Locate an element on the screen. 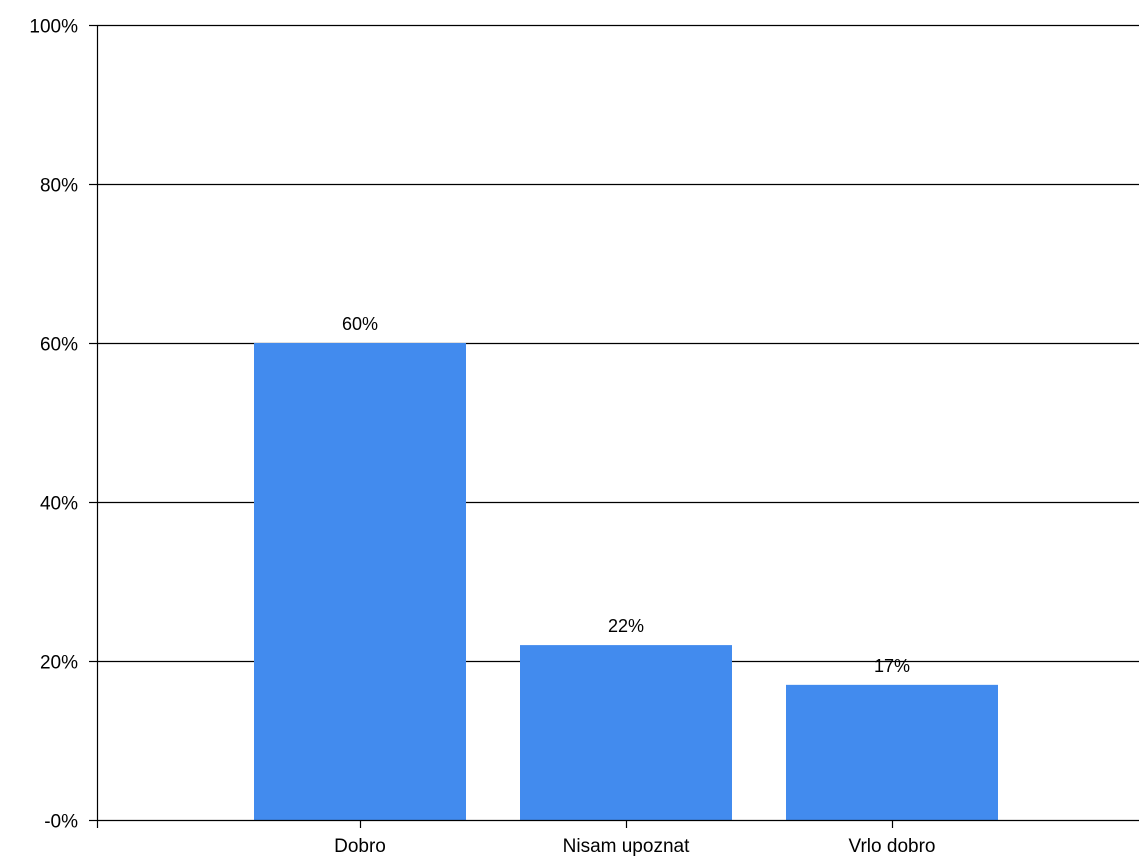  data-label: 22% is located at coordinates (626, 626).